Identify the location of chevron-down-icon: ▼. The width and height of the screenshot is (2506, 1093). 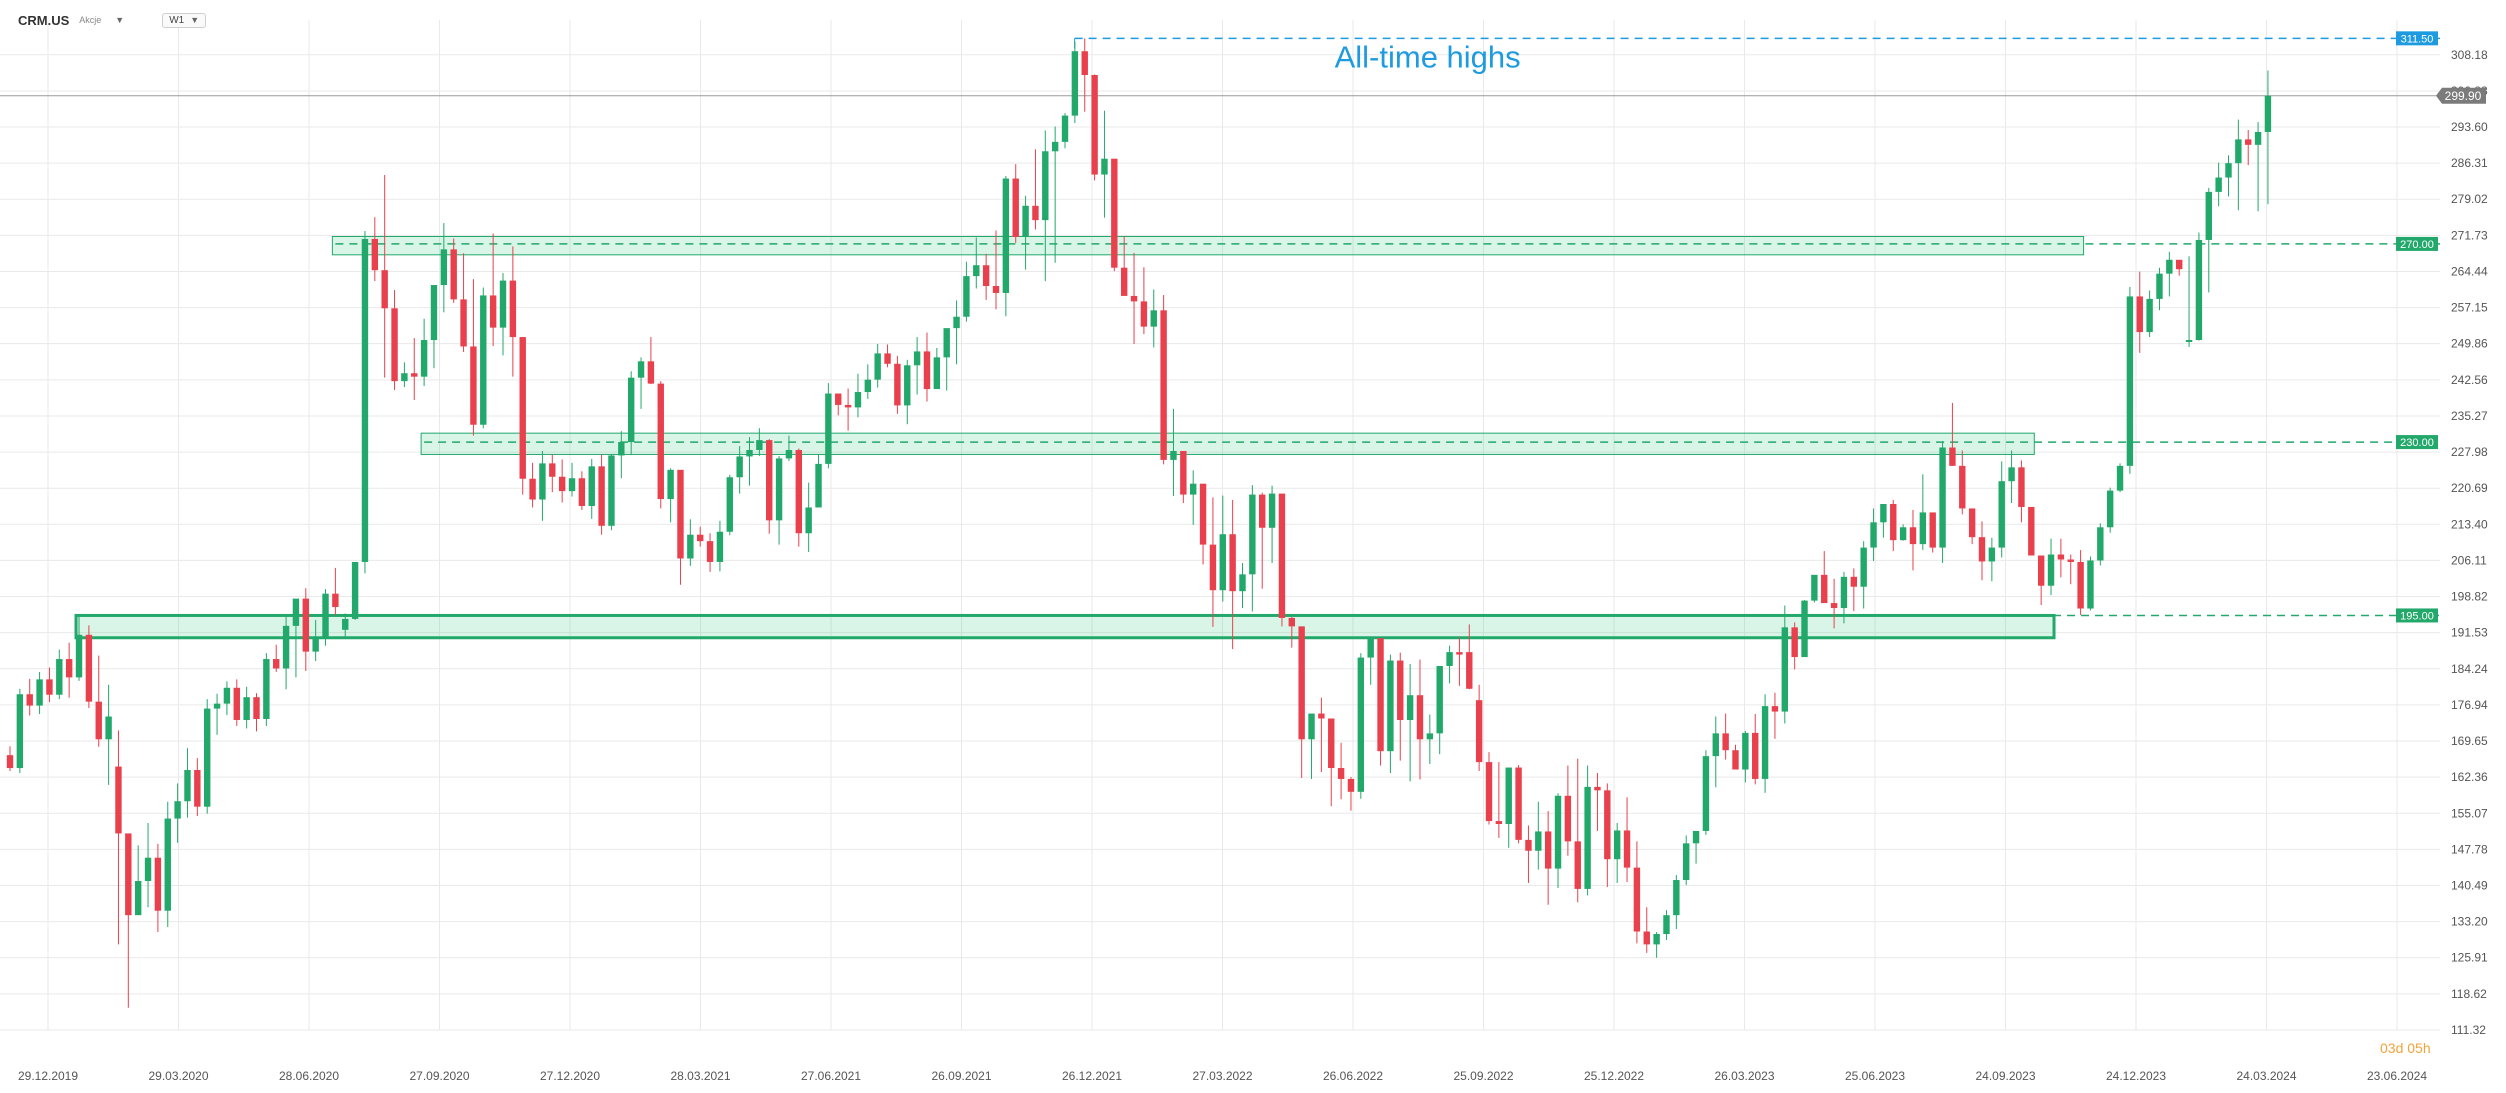
(195, 20).